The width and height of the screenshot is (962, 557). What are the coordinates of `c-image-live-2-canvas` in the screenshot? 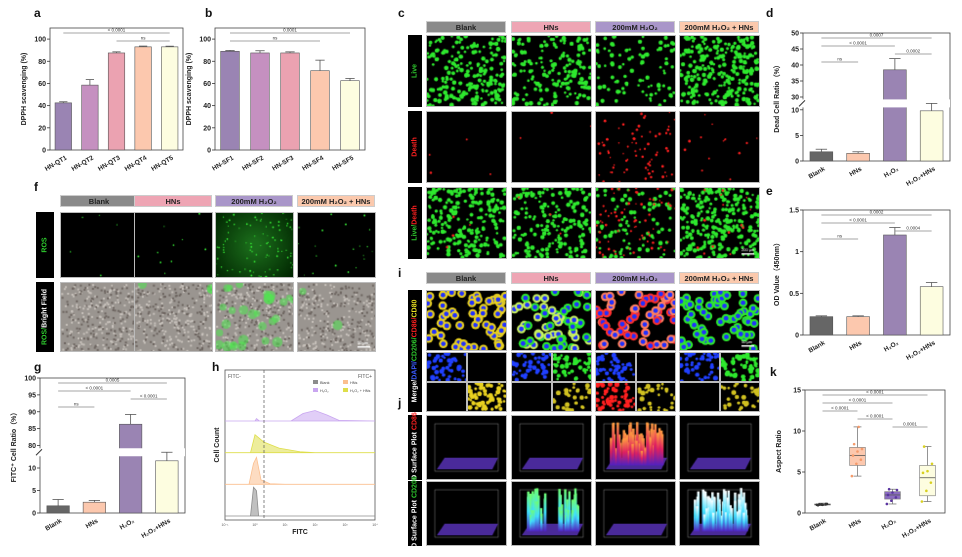 It's located at (635, 71).